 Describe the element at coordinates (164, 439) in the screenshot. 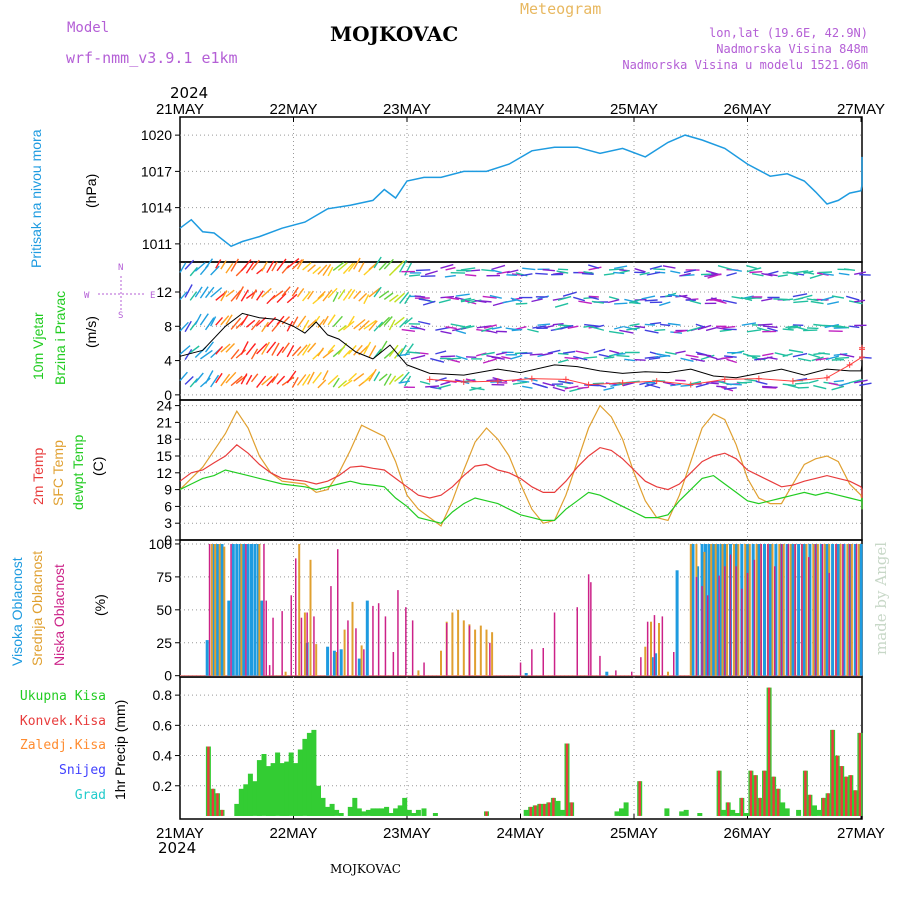

I see `y-tick-label: 18` at that location.